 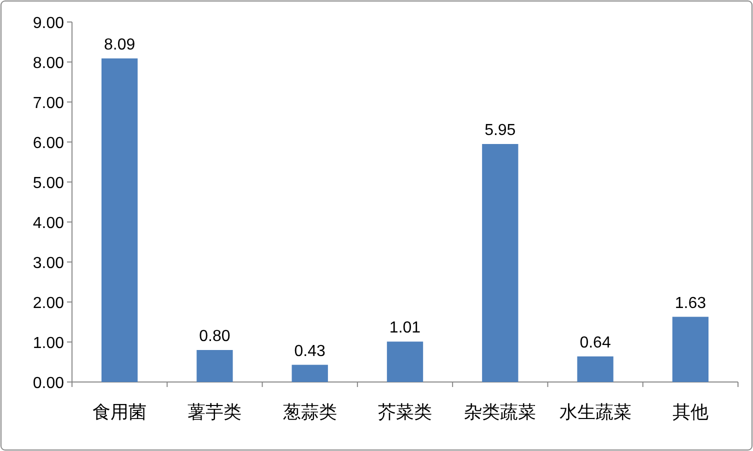 I want to click on y-tick-label: 7.00, so click(x=48, y=103).